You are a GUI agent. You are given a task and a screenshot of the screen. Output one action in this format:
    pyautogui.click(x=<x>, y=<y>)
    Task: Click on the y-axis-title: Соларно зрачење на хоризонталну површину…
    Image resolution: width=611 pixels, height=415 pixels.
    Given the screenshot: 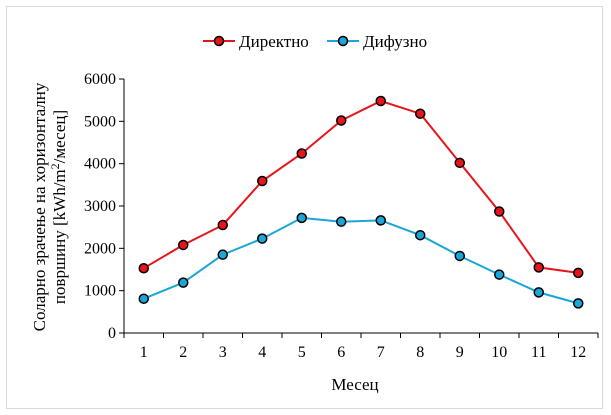 What is the action you would take?
    pyautogui.click(x=49, y=206)
    